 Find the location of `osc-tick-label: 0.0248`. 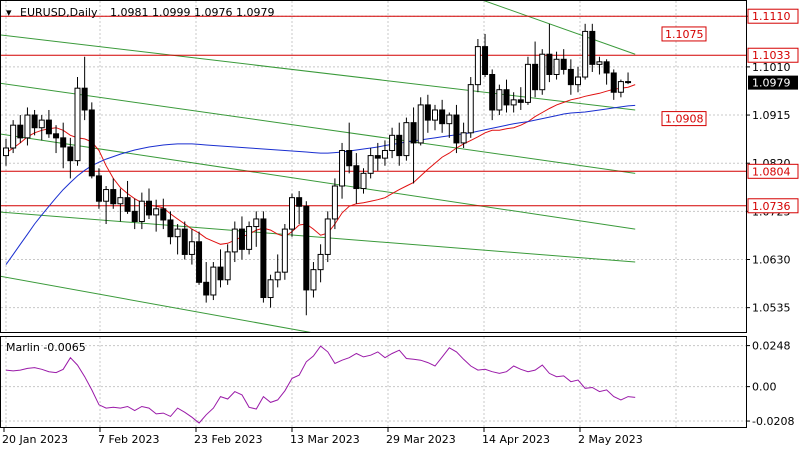

osc-tick-label: 0.0248 is located at coordinates (771, 346).